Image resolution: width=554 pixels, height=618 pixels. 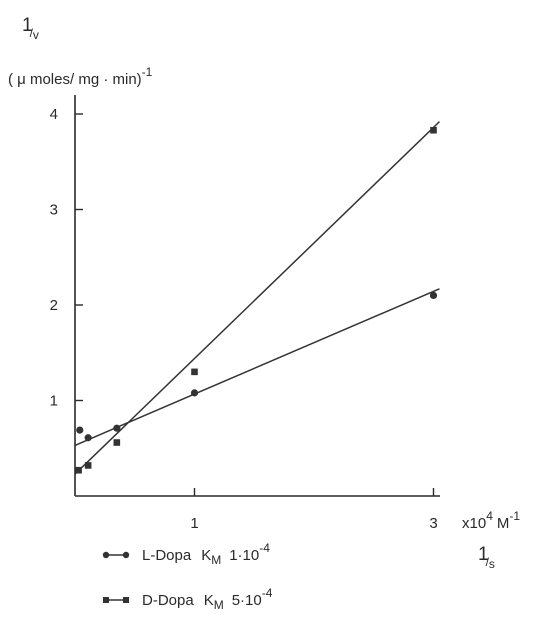 I want to click on legend-label-d-dopa: D-Dopa KM 5·10-4, so click(x=207, y=599).